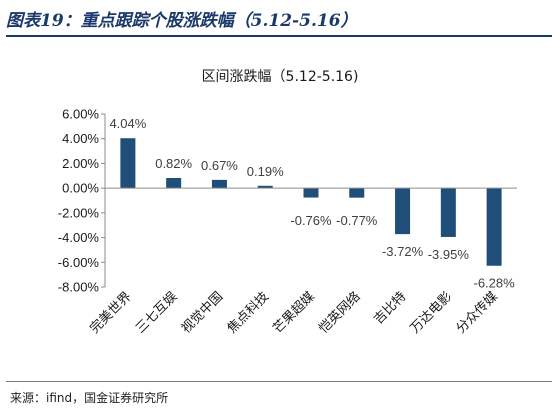 The image size is (559, 416). I want to click on y-tick-label: -4.00%, so click(79, 237).